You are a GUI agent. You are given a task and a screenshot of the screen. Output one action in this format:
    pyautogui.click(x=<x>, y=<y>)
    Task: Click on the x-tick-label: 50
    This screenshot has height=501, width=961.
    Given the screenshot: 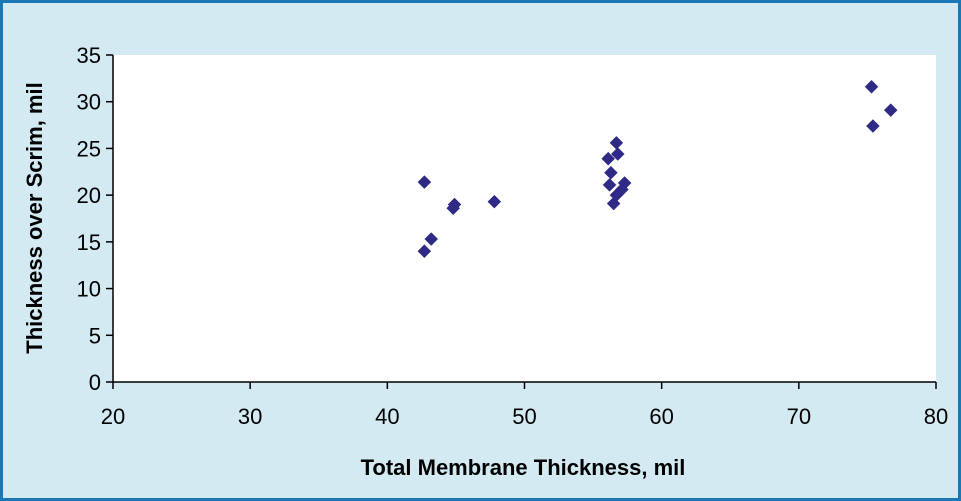 What is the action you would take?
    pyautogui.click(x=524, y=416)
    